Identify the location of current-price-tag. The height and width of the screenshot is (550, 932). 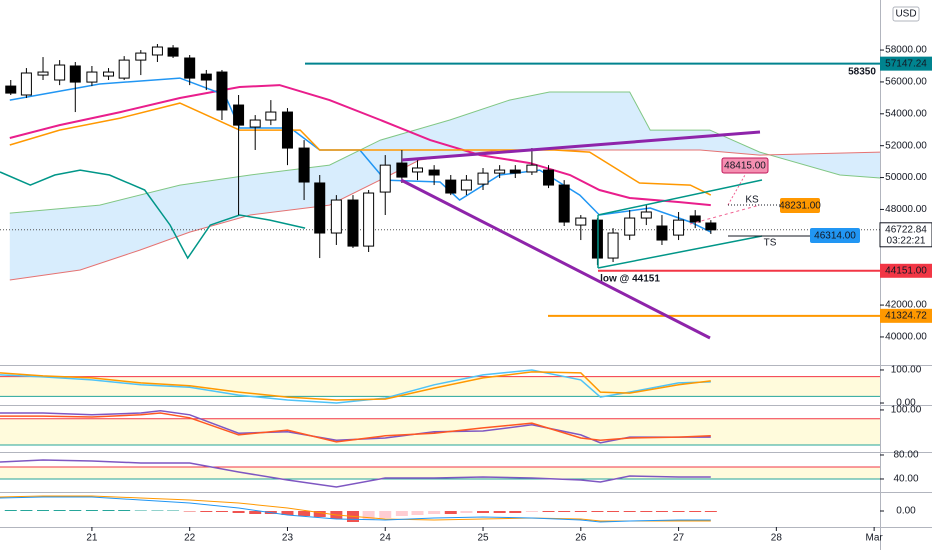
(905, 235).